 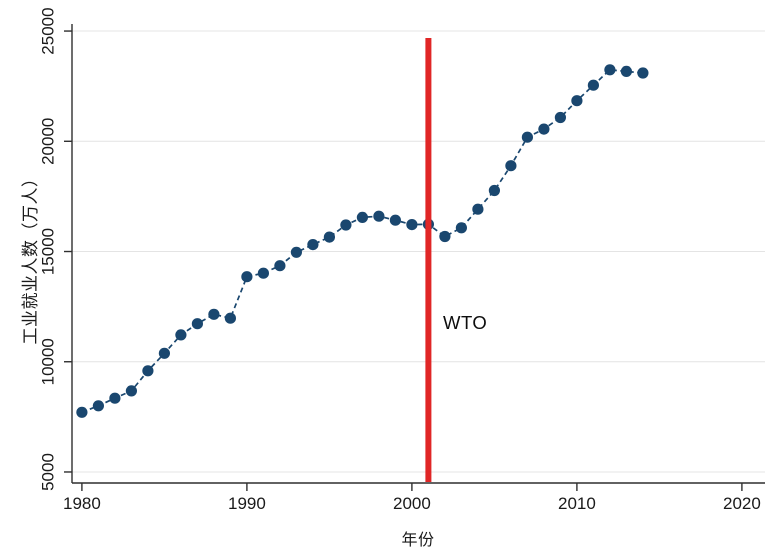 What do you see at coordinates (577, 503) in the screenshot?
I see `x-tick-label: 2010` at bounding box center [577, 503].